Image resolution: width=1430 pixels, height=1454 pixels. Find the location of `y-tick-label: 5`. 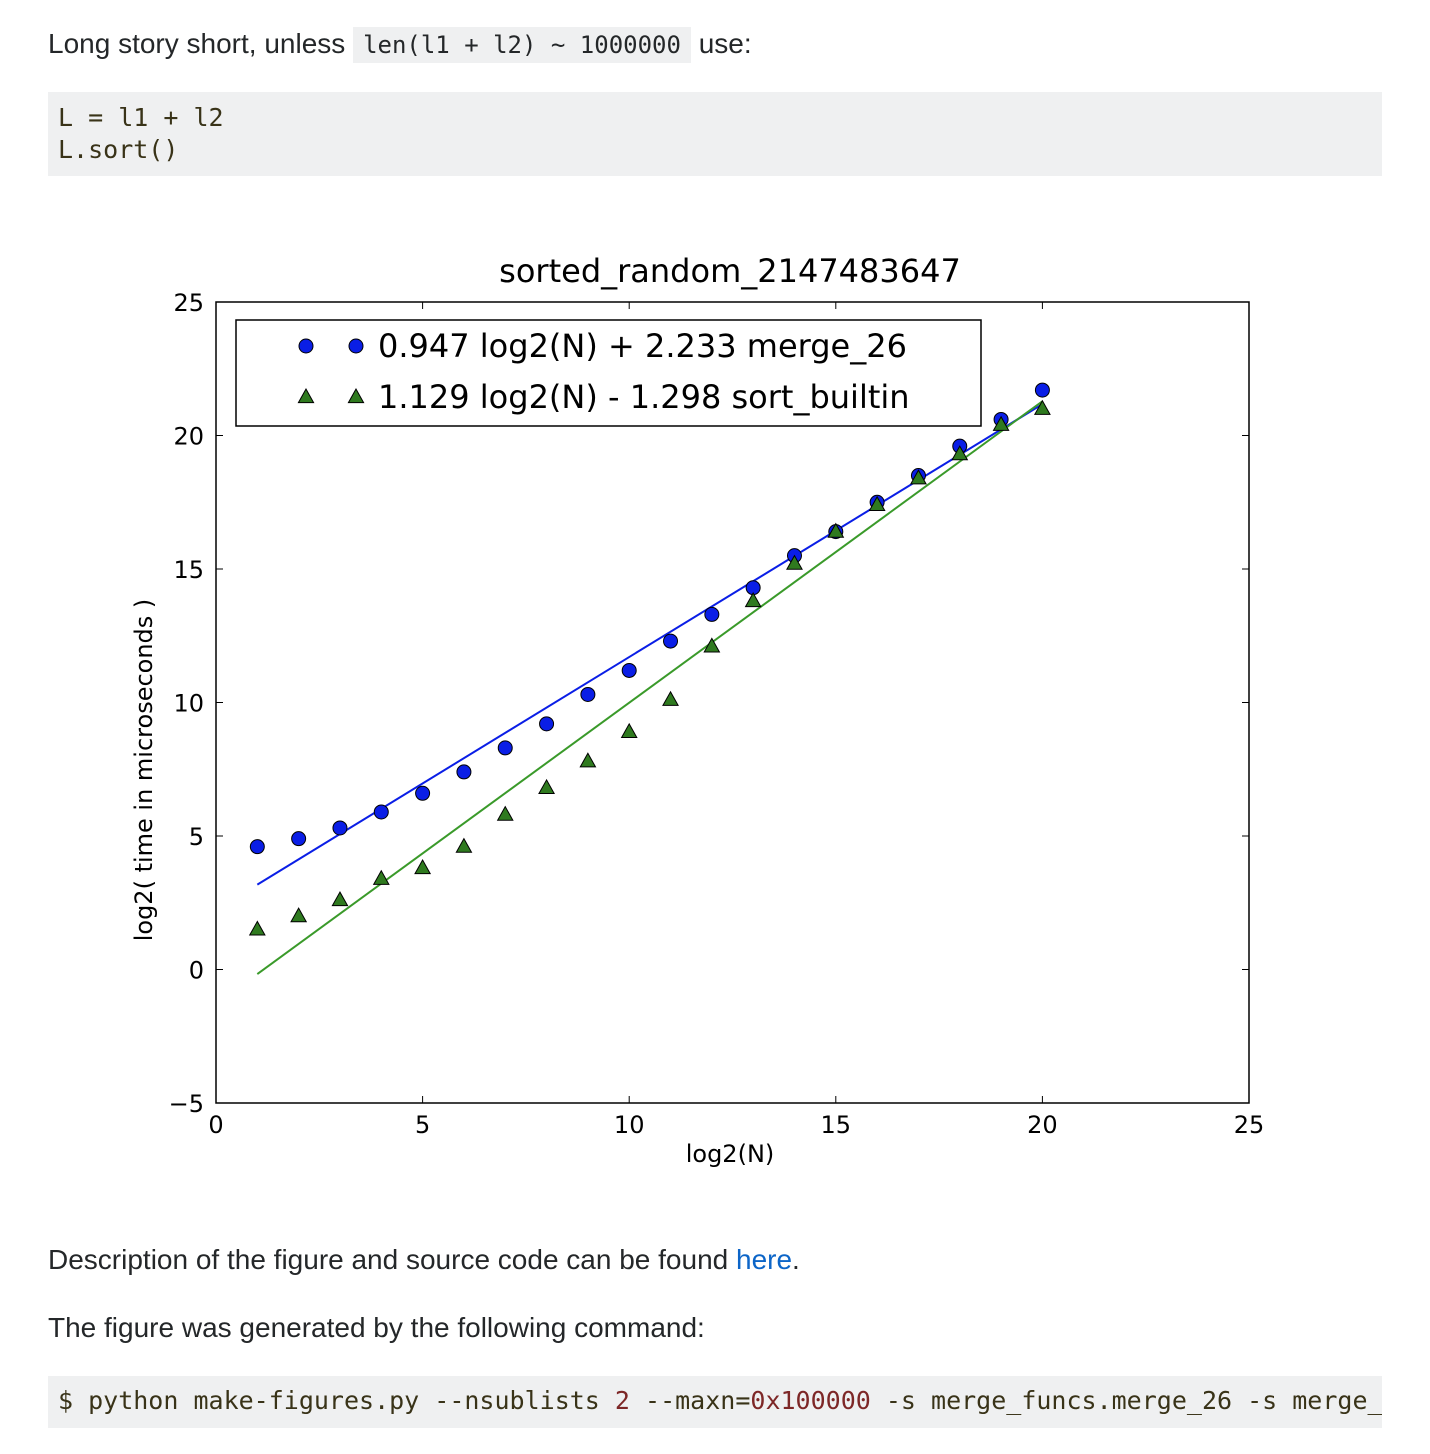

y-tick-label: 5 is located at coordinates (196, 837).